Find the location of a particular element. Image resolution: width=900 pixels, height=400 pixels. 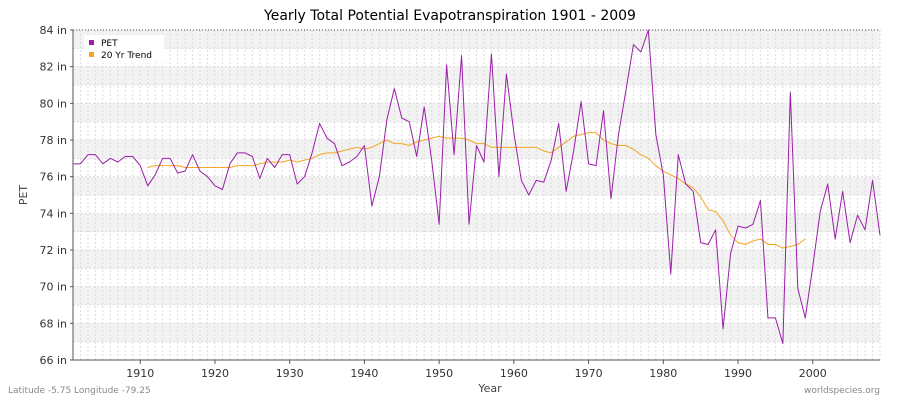

x-tick-label: 1930 is located at coordinates (290, 373).